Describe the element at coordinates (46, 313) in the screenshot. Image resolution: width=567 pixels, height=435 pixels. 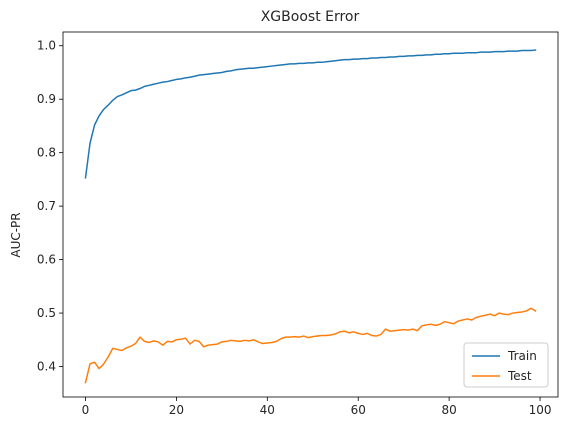
I see `y-tick-label: 0.5` at that location.